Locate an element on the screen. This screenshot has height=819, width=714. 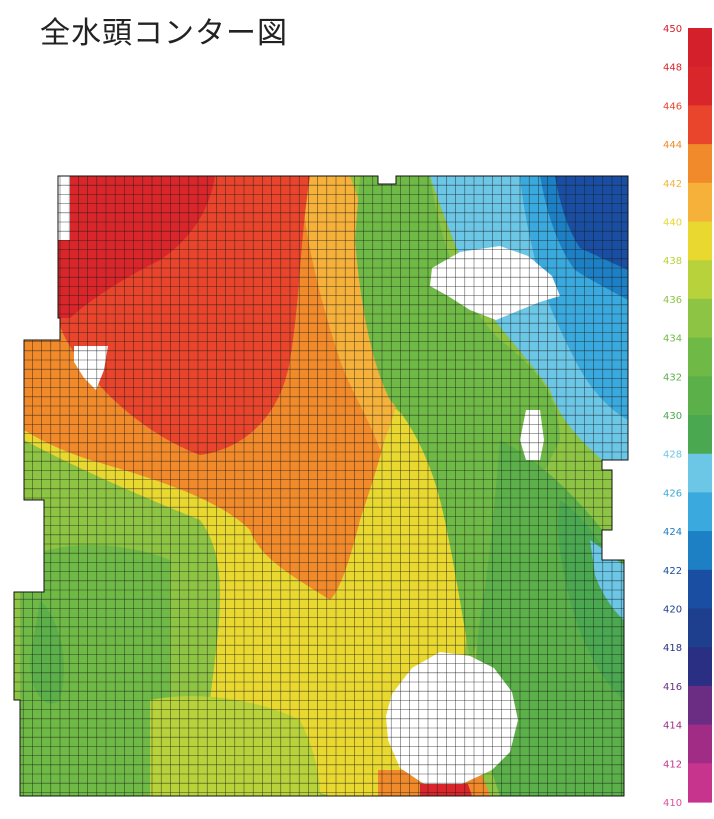
colorbar-tick-label: 424 is located at coordinates (672, 532).